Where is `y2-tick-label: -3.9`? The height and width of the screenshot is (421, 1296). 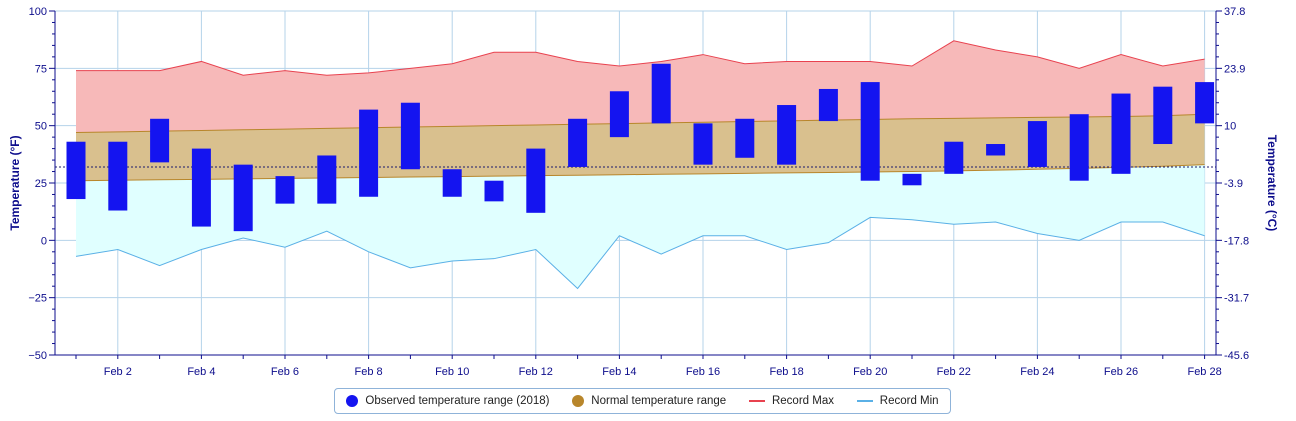 y2-tick-label: -3.9 is located at coordinates (1233, 184).